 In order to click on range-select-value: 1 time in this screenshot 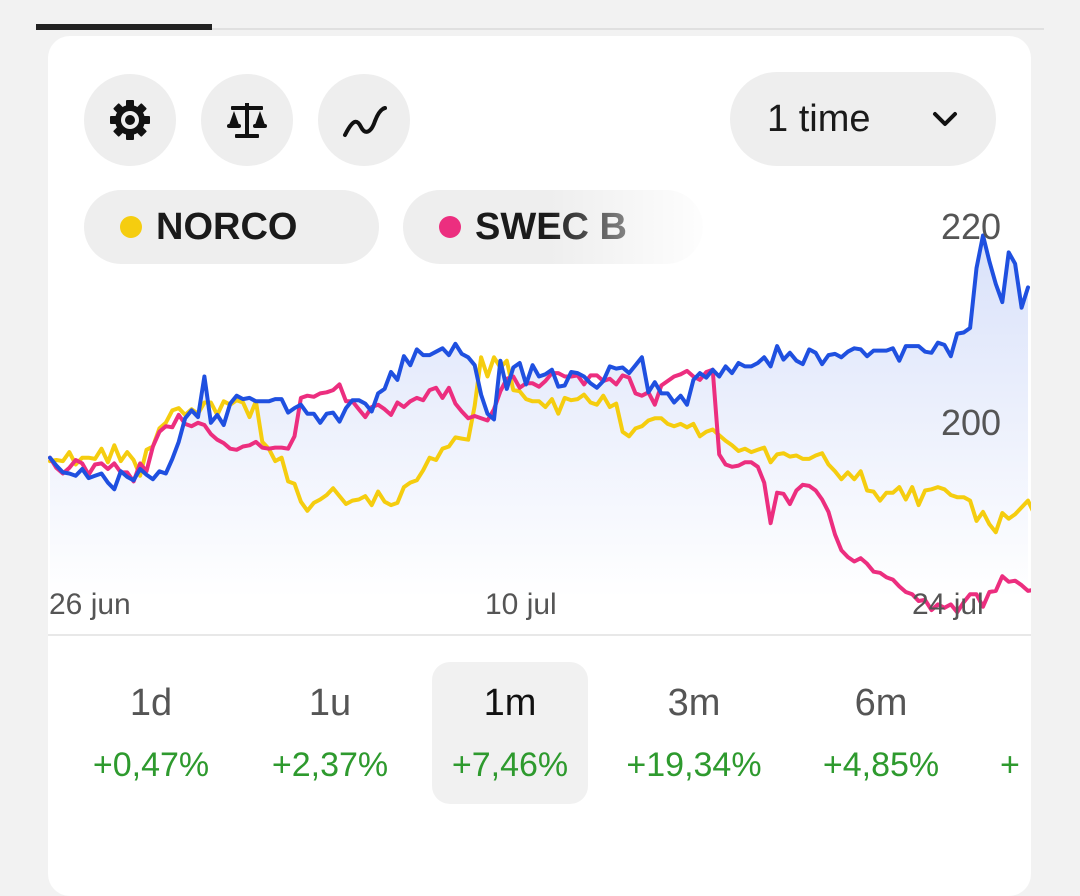, I will do `click(819, 118)`.